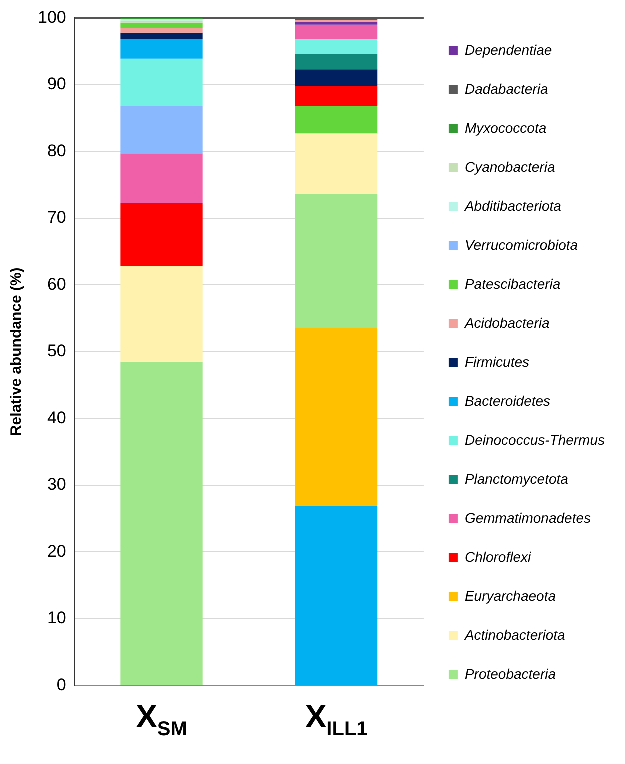 This screenshot has height=764, width=625. What do you see at coordinates (516, 478) in the screenshot?
I see `legend-label: Planctomycetota` at bounding box center [516, 478].